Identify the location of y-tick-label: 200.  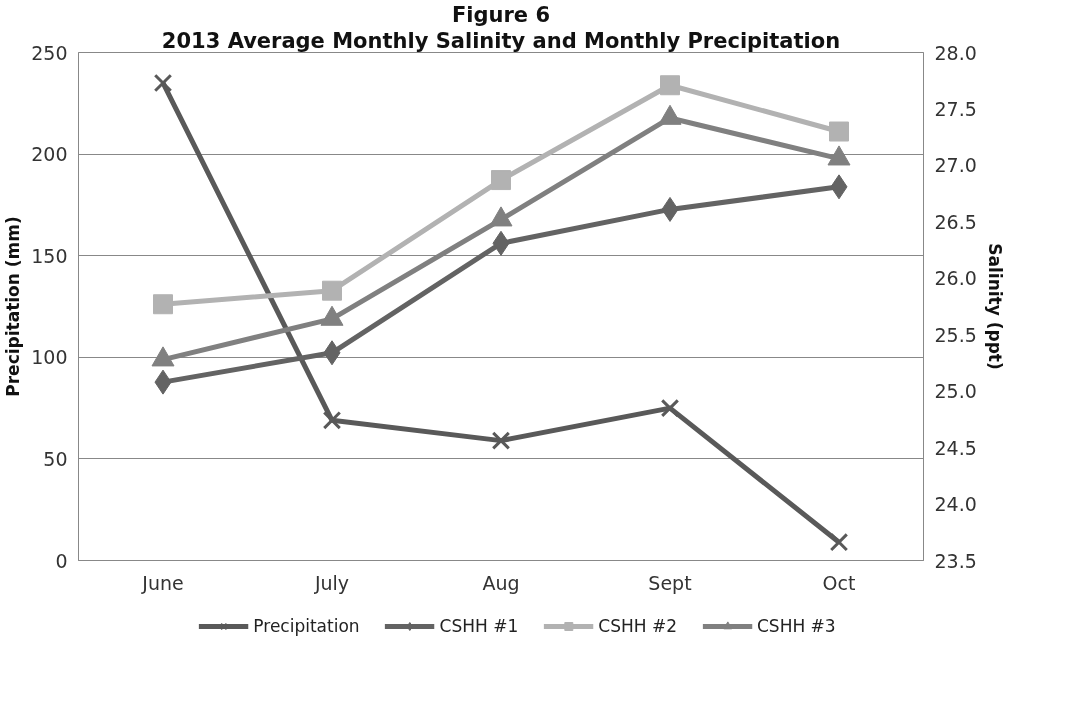
(49, 154).